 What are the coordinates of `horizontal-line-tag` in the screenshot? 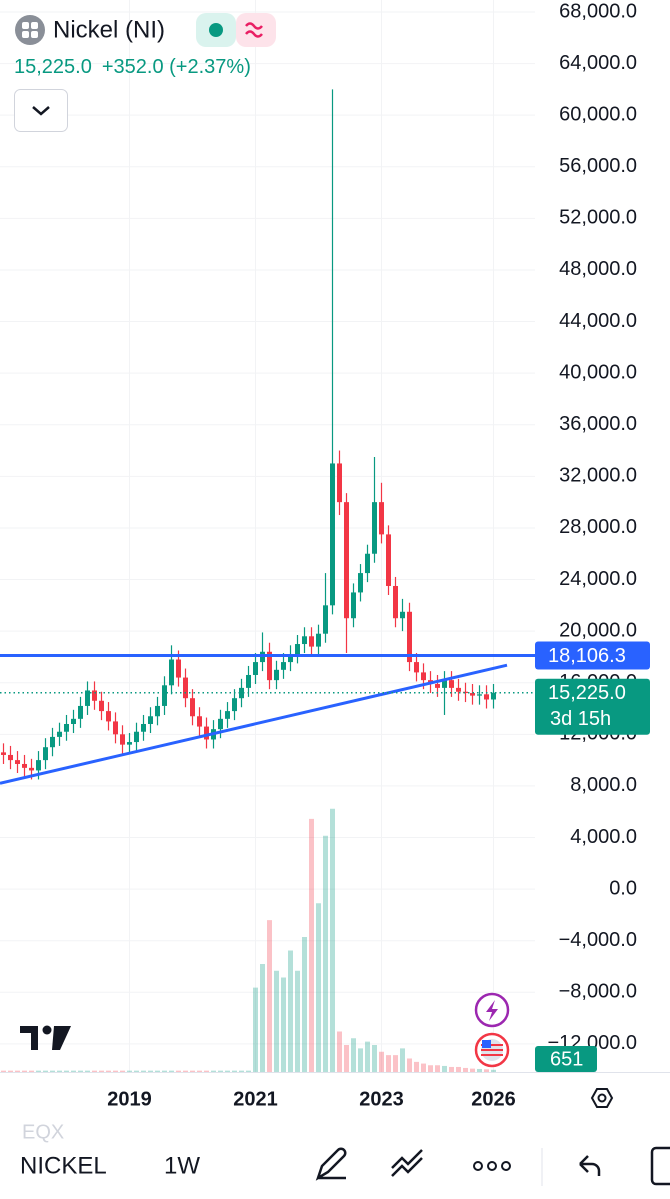 It's located at (592, 655).